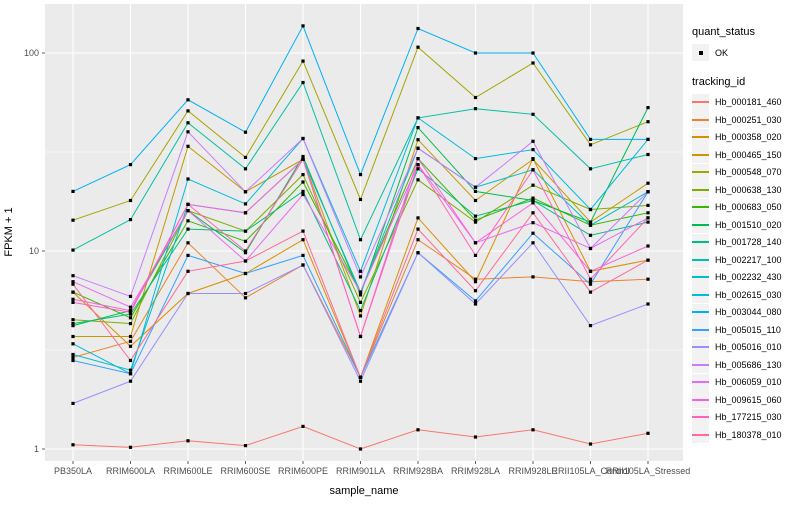  What do you see at coordinates (31, 53) in the screenshot?
I see `y-tick-label: 100` at bounding box center [31, 53].